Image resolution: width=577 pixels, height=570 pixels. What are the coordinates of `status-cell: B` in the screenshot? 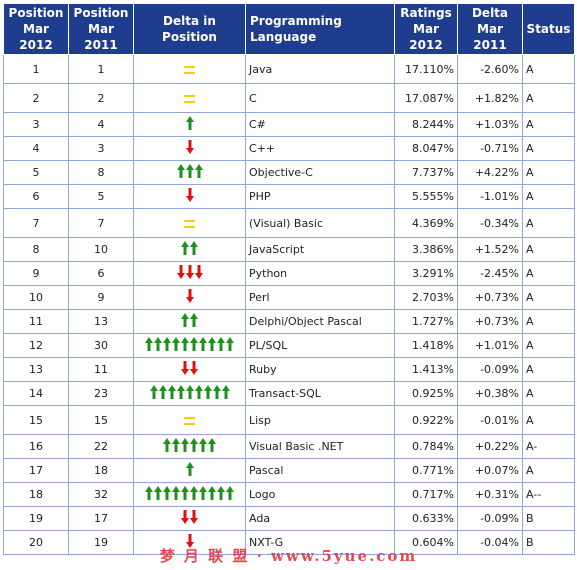 It's located at (548, 542).